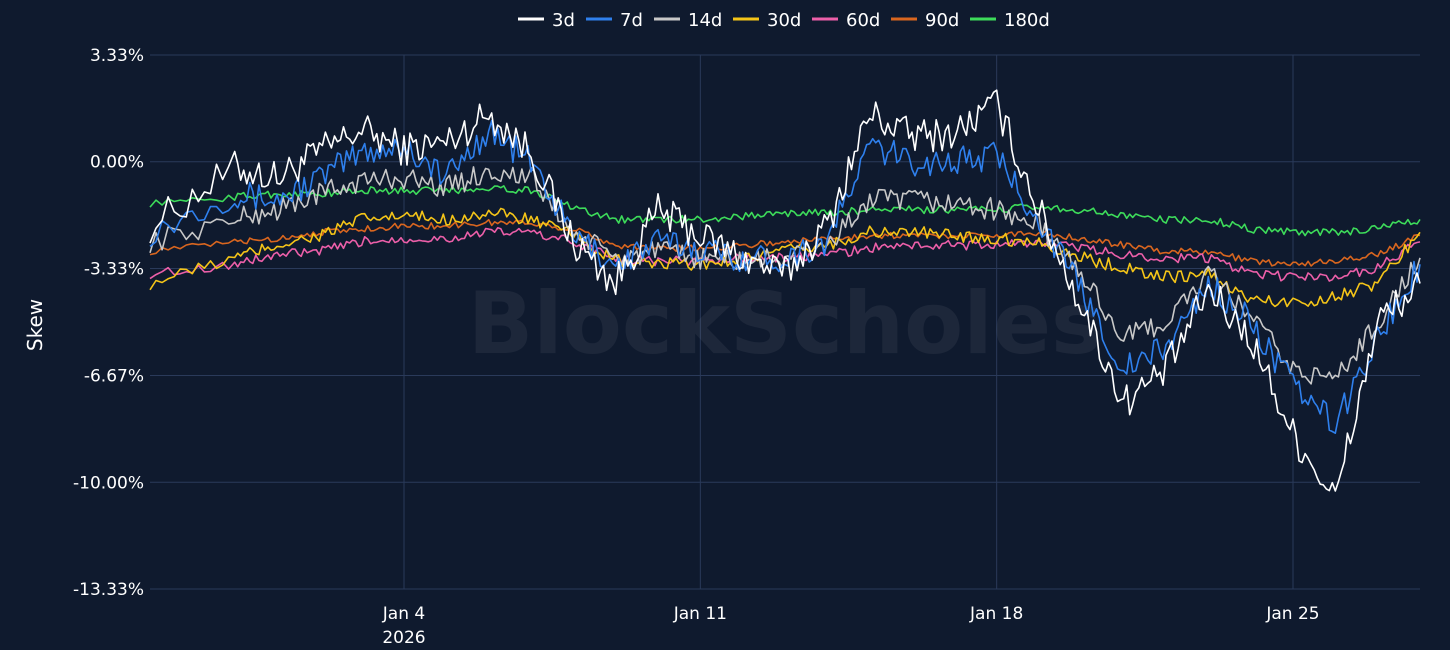 This screenshot has height=650, width=1450. Describe the element at coordinates (403, 614) in the screenshot. I see `x-tick-label: Jan 4` at that location.